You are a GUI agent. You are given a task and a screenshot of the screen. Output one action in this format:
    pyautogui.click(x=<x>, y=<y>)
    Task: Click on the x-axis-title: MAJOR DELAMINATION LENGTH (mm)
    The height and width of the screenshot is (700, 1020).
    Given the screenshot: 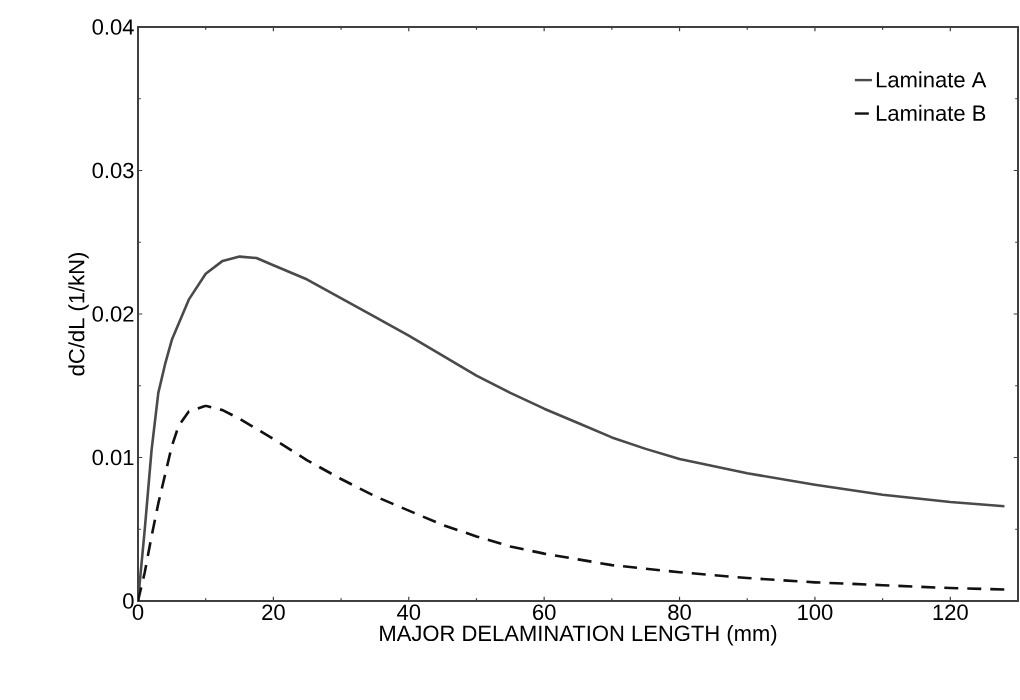 What is the action you would take?
    pyautogui.click(x=578, y=635)
    